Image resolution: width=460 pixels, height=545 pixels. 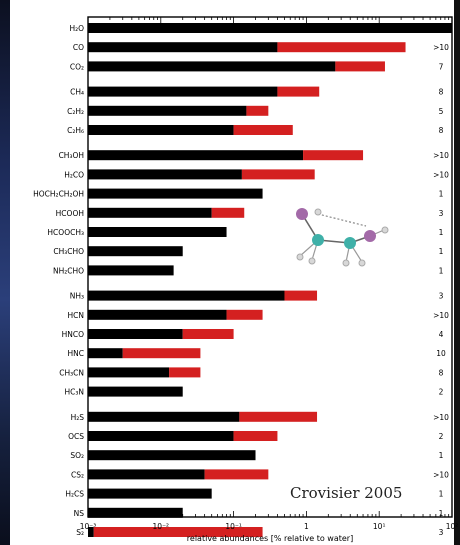 I want to click on category-label: H₂CO, so click(x=74, y=174).